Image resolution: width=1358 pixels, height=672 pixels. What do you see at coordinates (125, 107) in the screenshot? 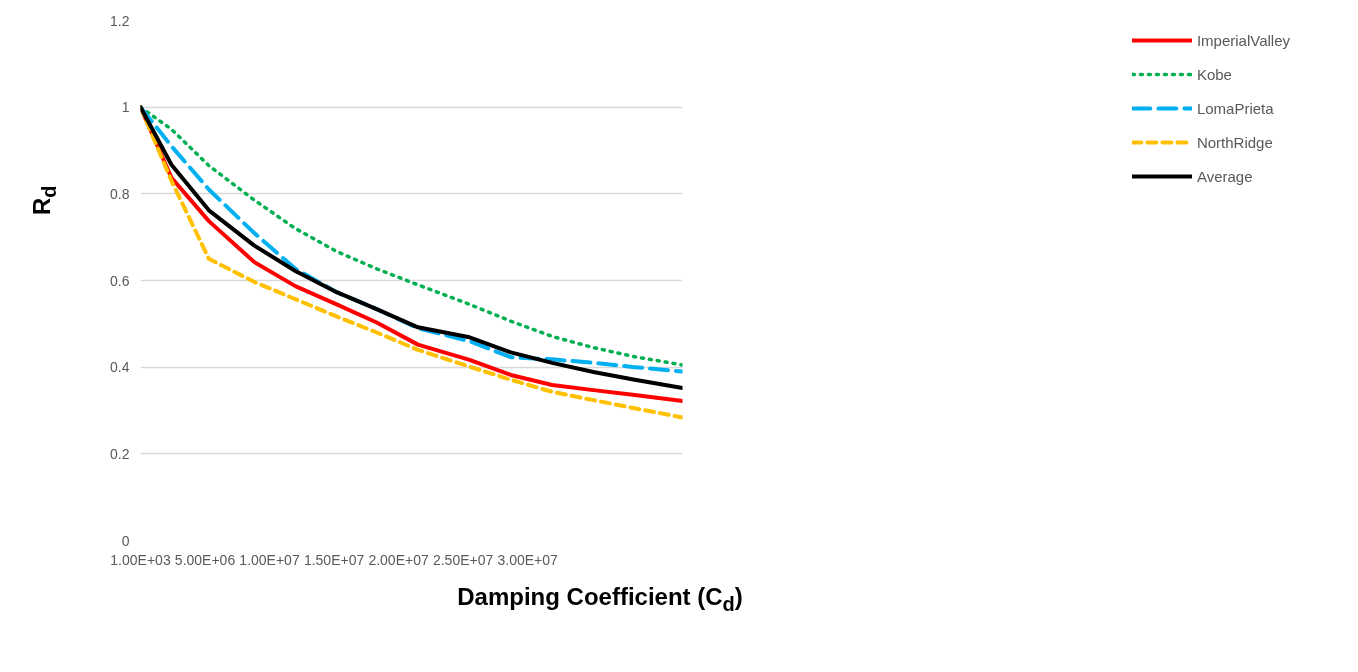
I see `y-tick-label: 1` at bounding box center [125, 107].